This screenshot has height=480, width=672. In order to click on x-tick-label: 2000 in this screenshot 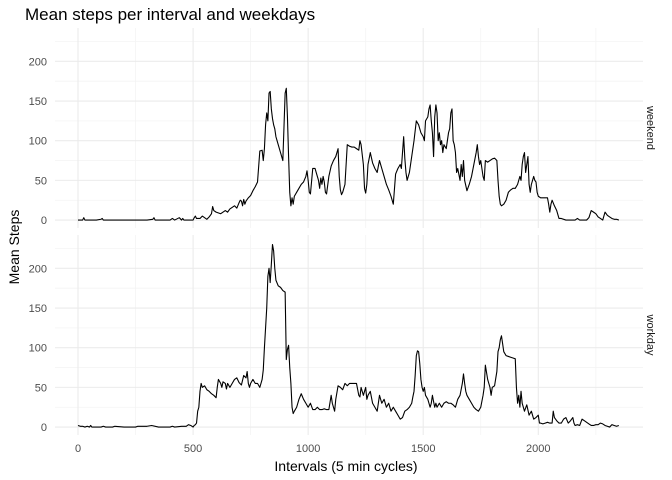, I will do `click(538, 449)`.